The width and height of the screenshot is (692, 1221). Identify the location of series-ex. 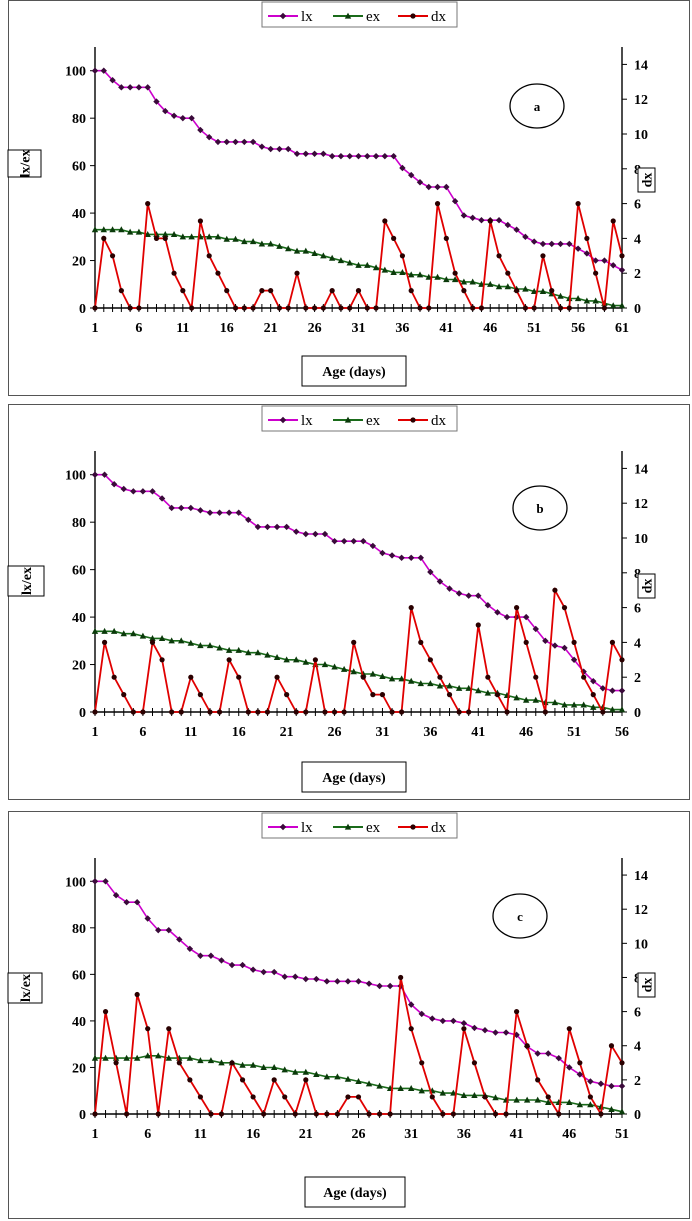
(358, 1083).